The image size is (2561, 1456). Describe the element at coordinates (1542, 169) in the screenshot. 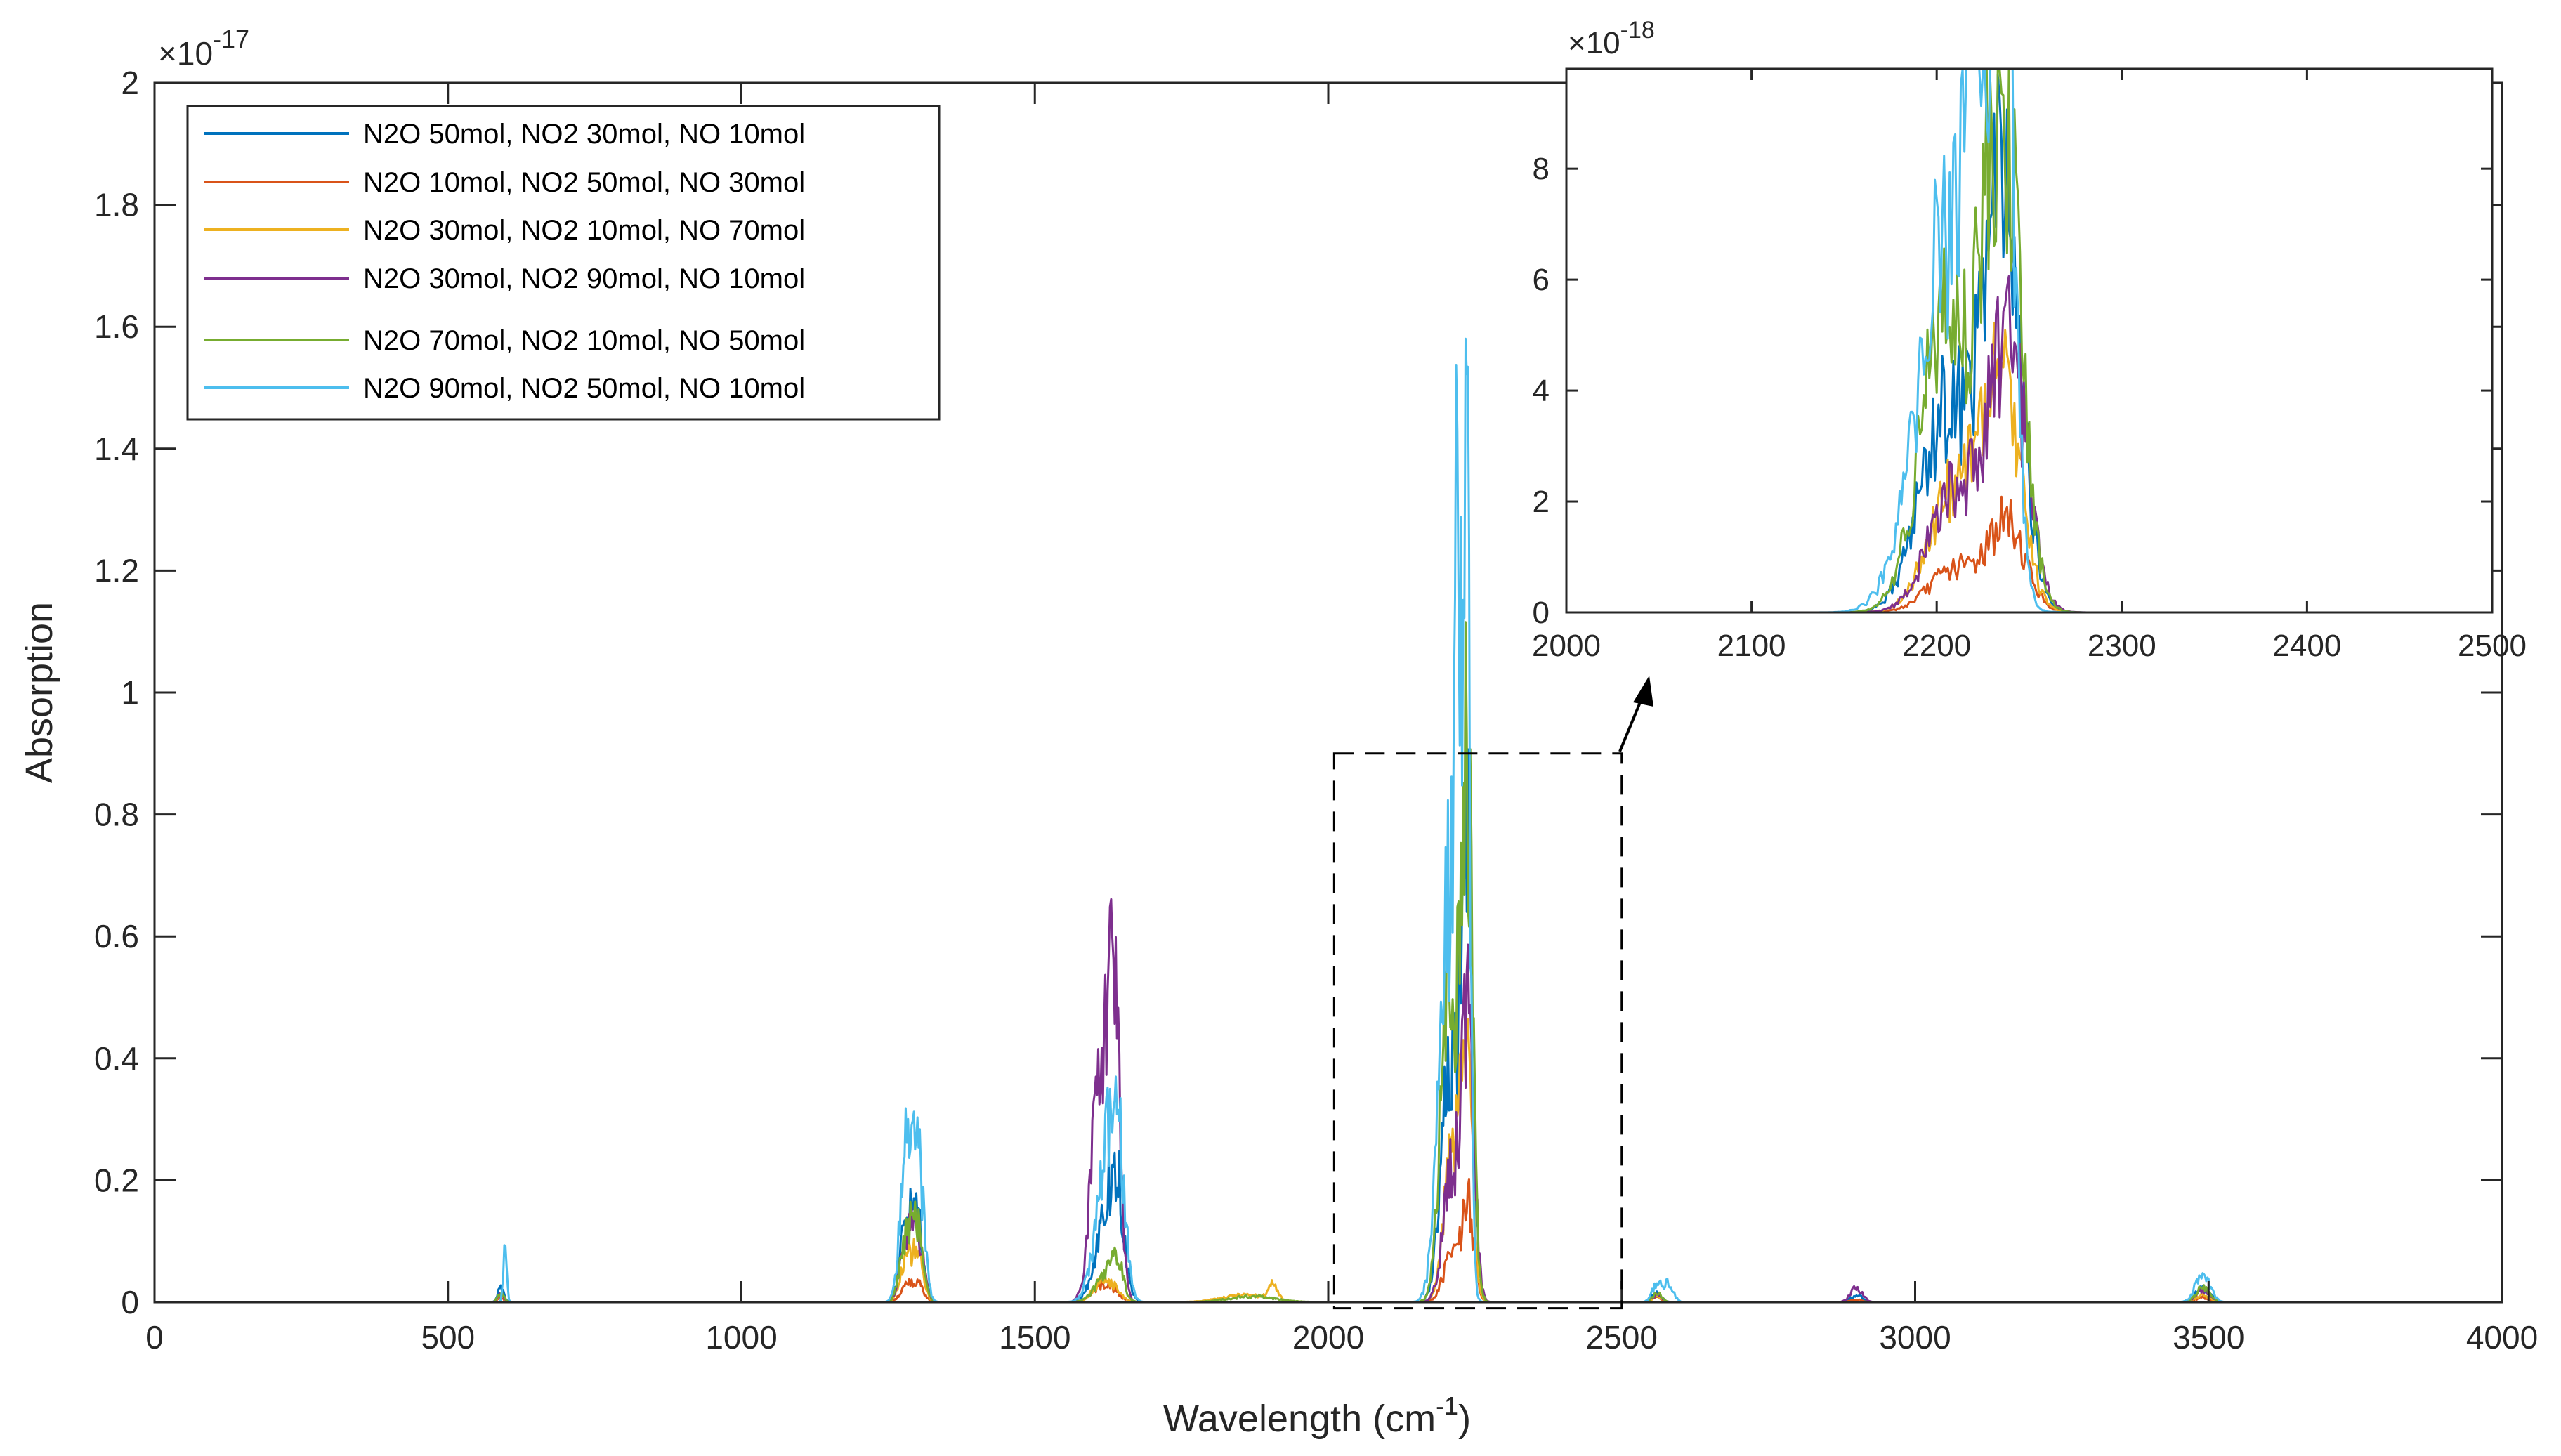

I see `inset-y-tick-label-4: 8` at that location.